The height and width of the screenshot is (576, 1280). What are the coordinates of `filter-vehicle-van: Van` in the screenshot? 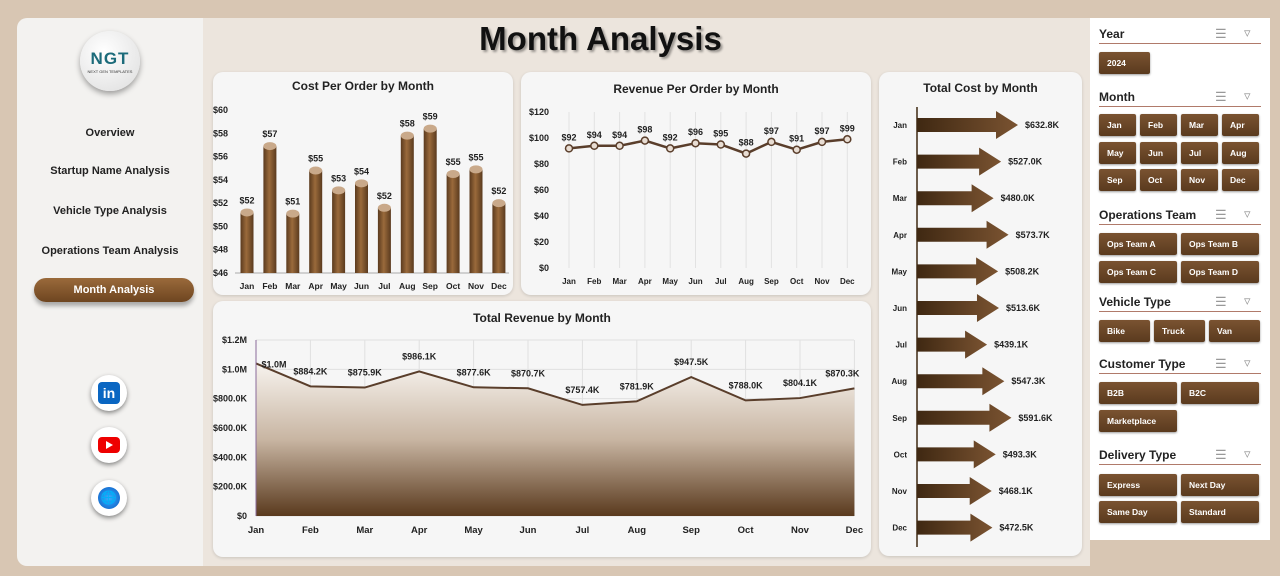 It's located at (1234, 331).